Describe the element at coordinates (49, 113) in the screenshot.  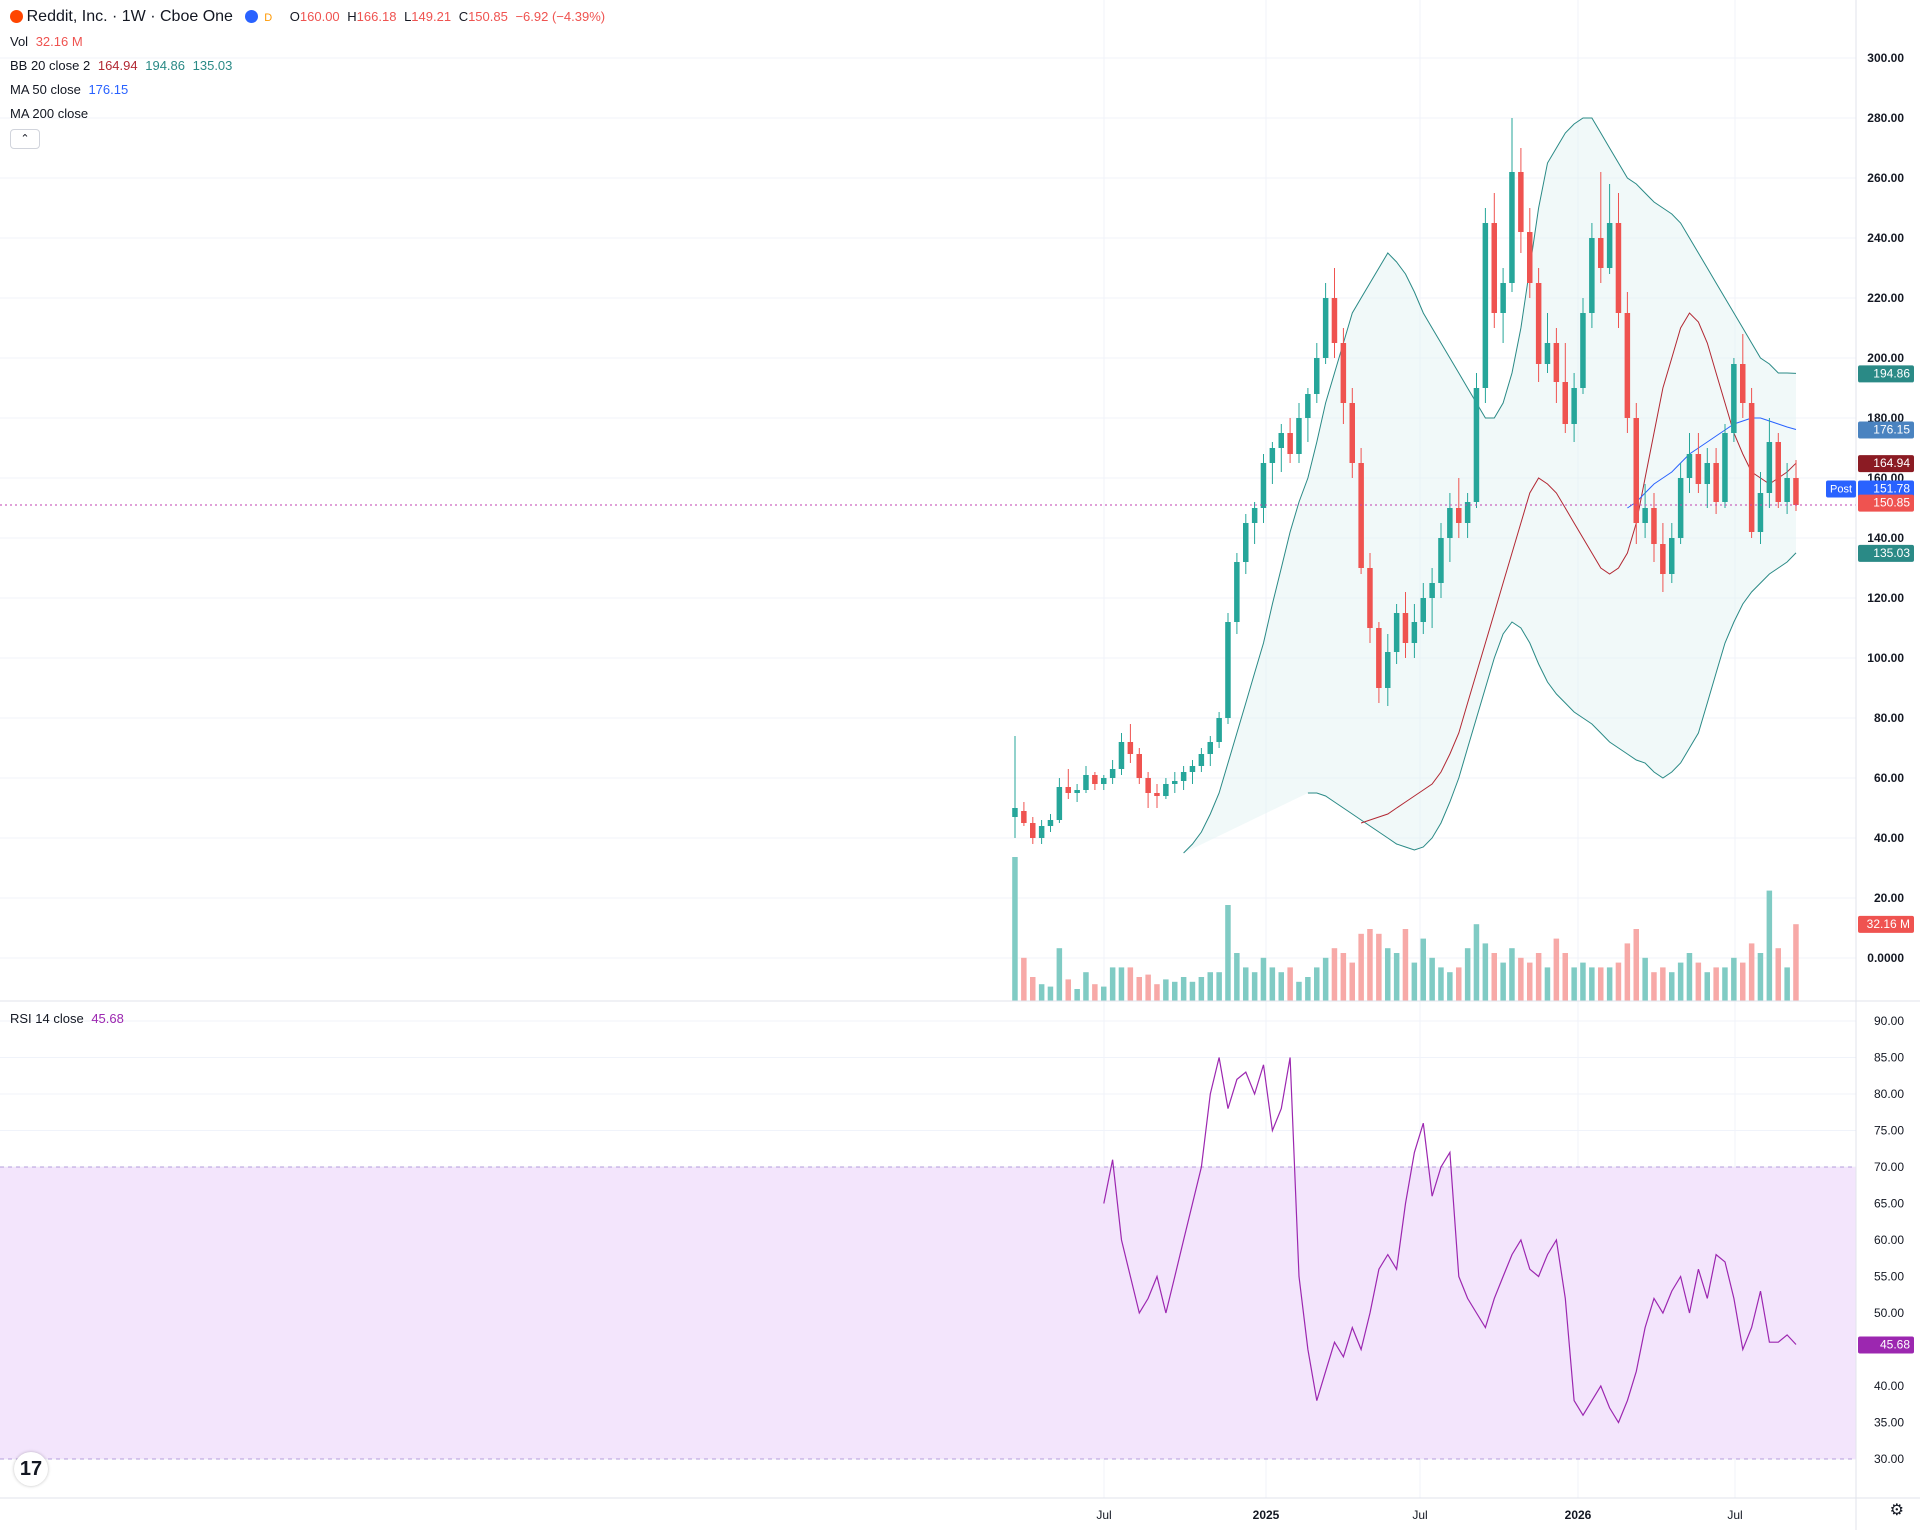
I see `ma200-legend: MA 200 close` at that location.